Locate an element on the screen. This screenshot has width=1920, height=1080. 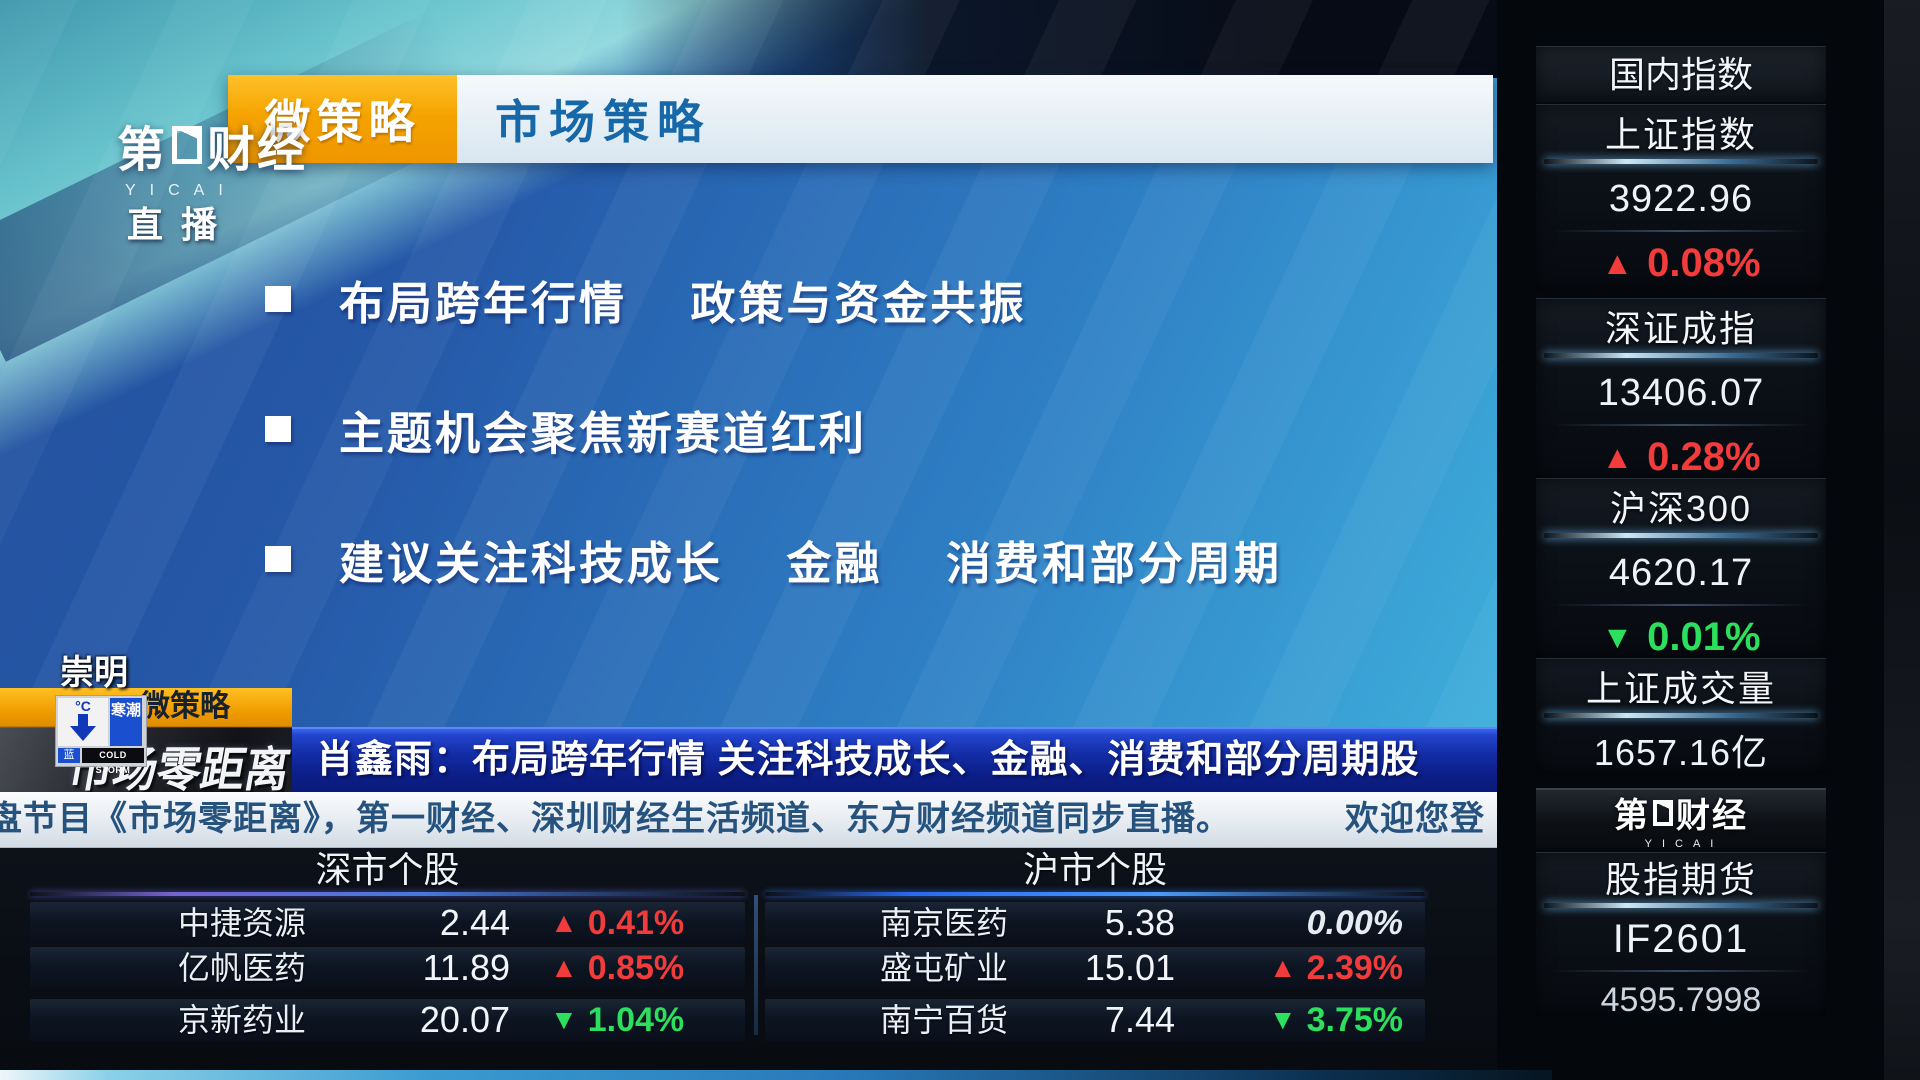
stock-change: ▼ 1.04% is located at coordinates (642, 1020).